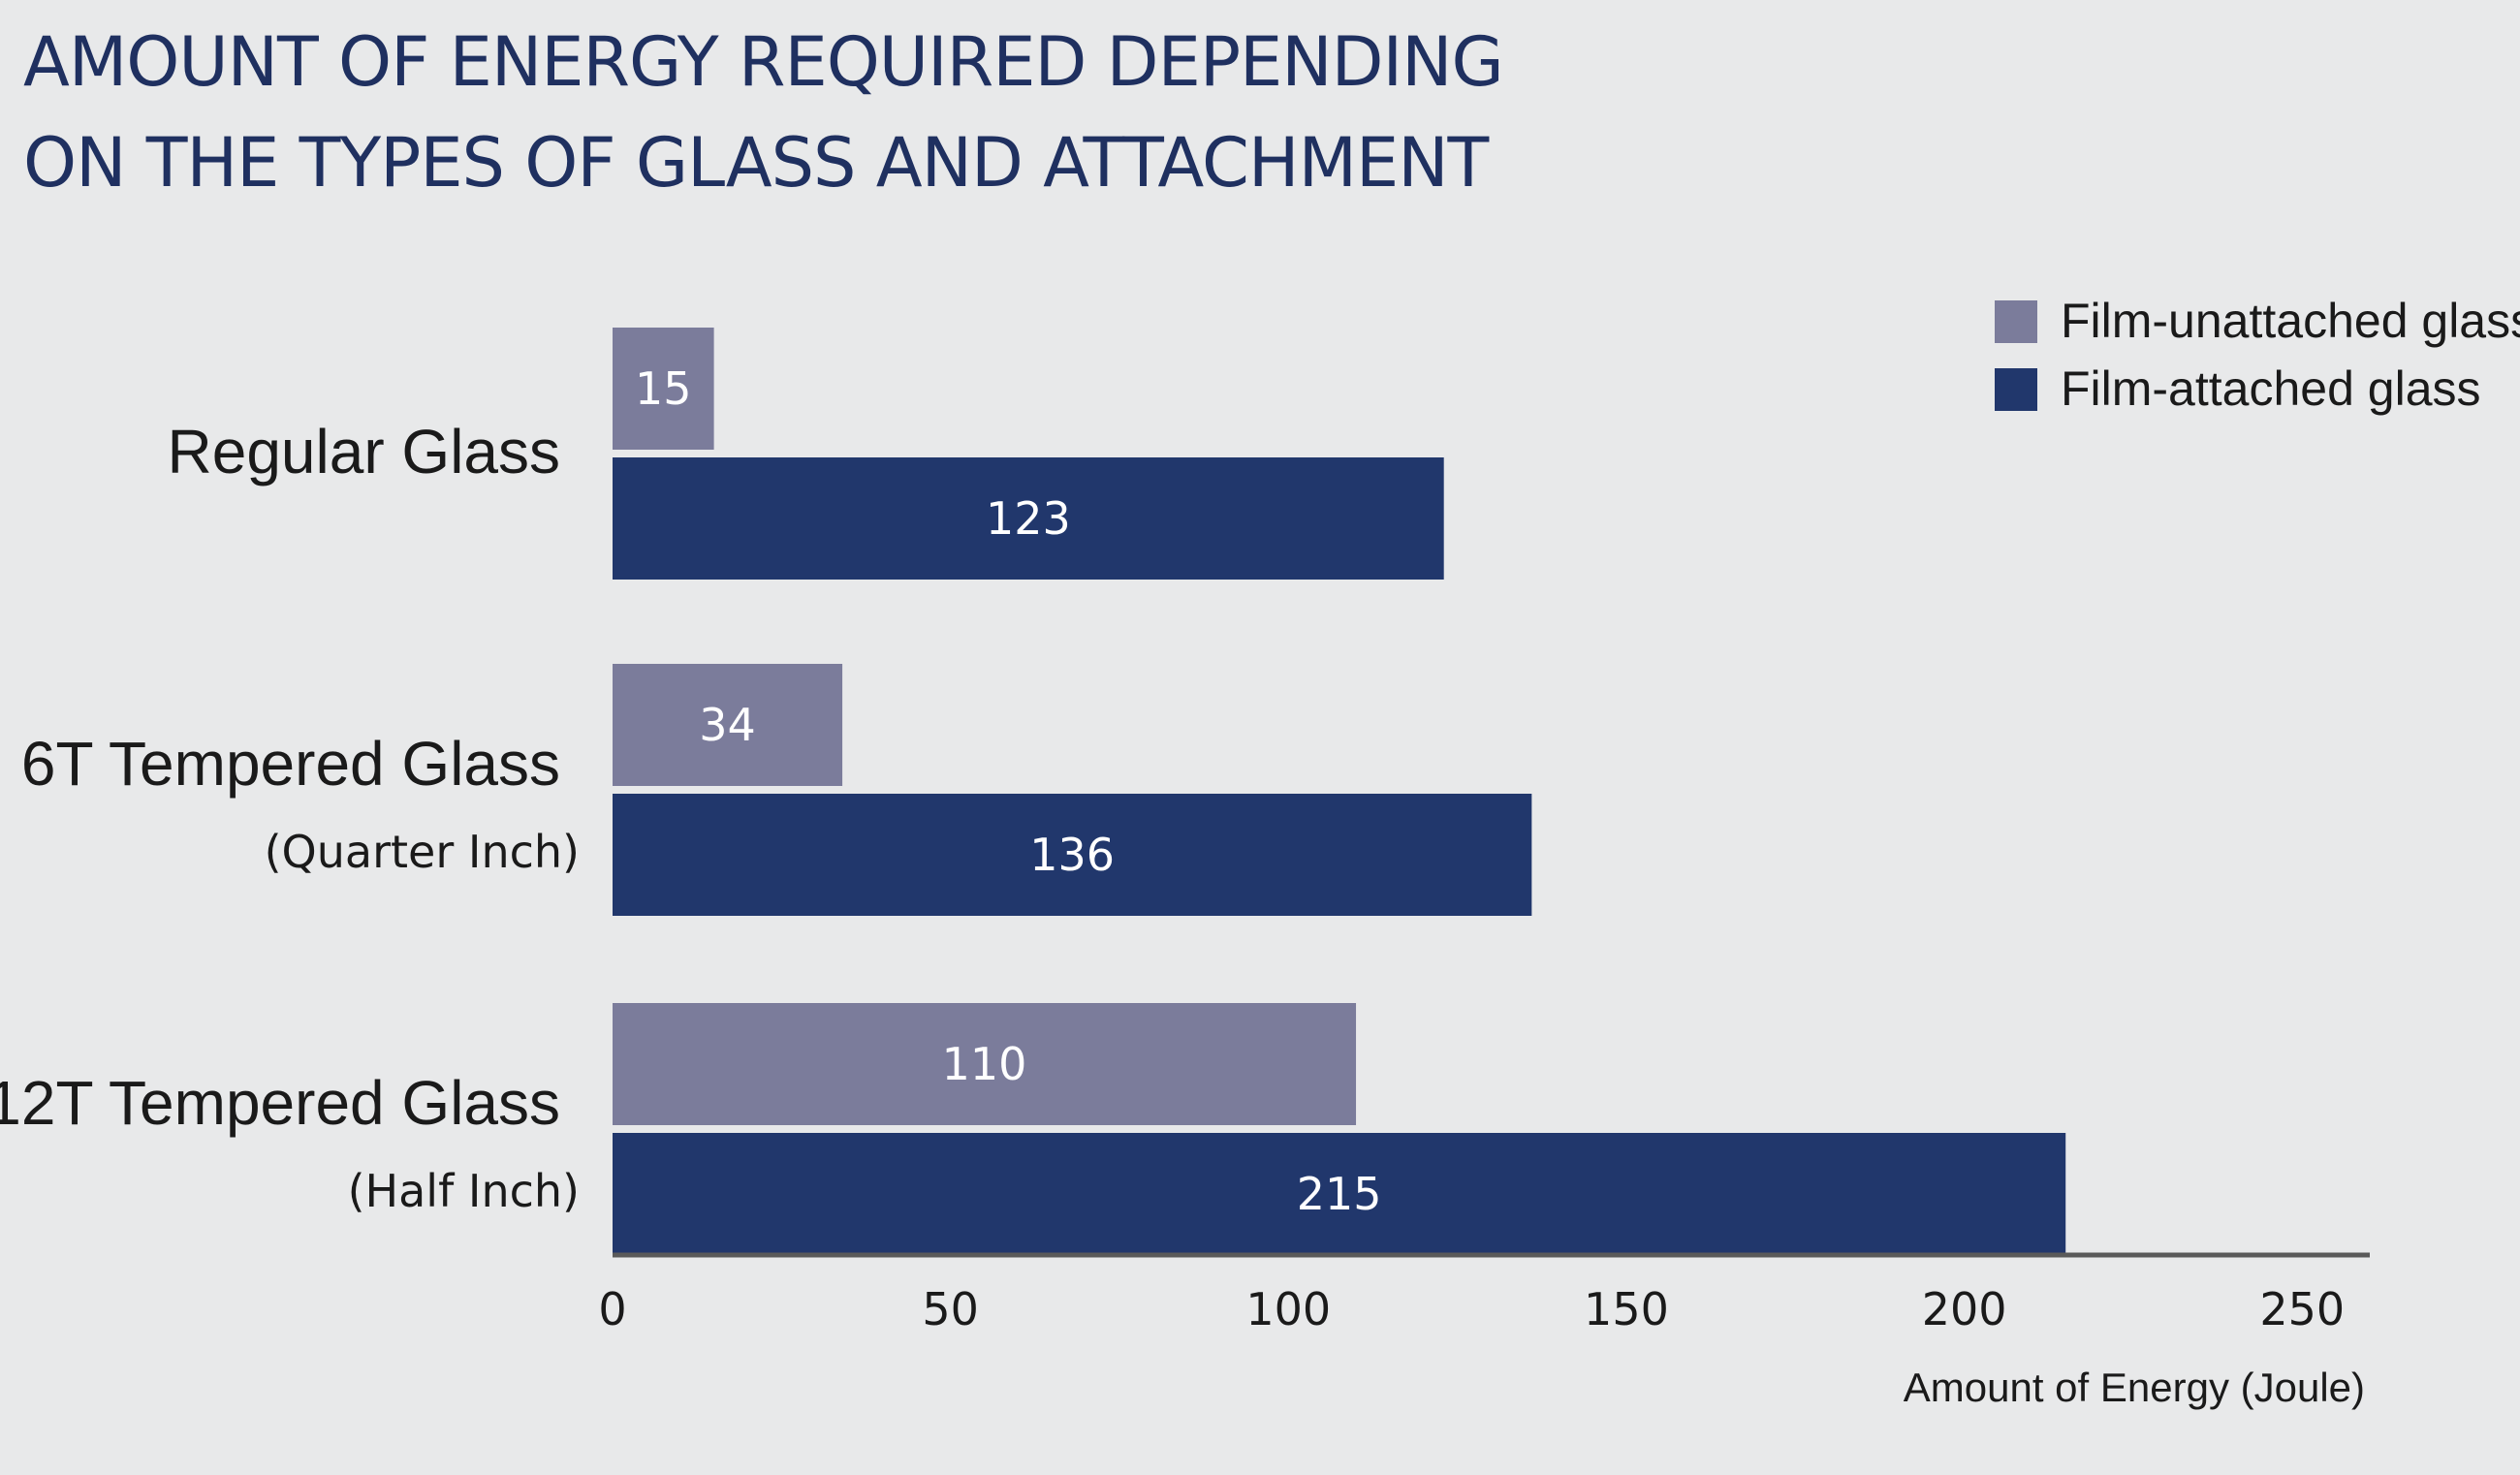  I want to click on x-tick-label: 150, so click(1626, 1309).